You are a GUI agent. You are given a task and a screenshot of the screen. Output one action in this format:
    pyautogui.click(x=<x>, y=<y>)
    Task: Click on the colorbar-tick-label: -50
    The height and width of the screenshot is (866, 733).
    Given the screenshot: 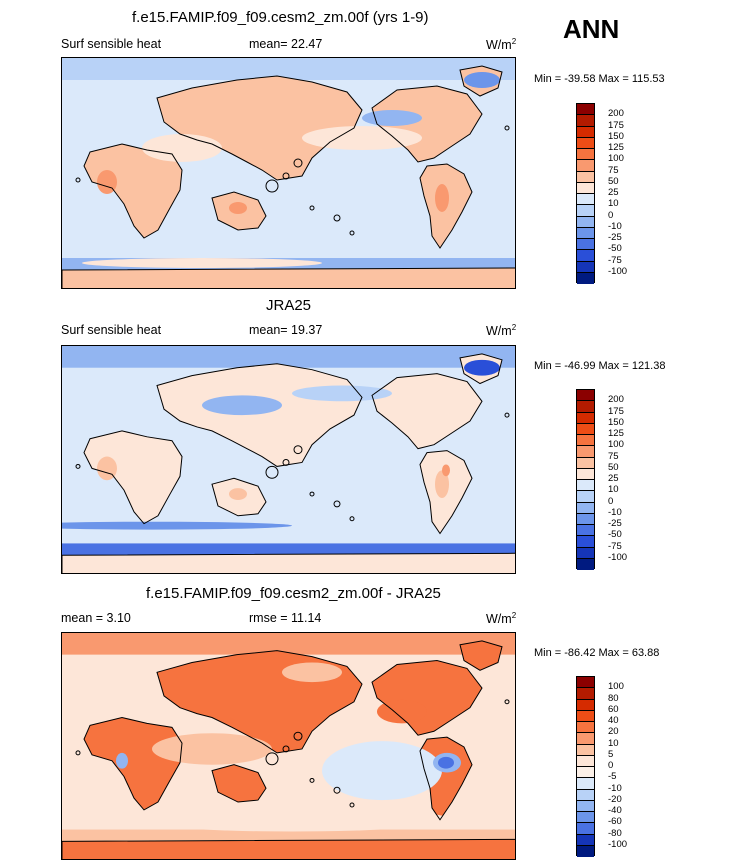 What is the action you would take?
    pyautogui.click(x=615, y=249)
    